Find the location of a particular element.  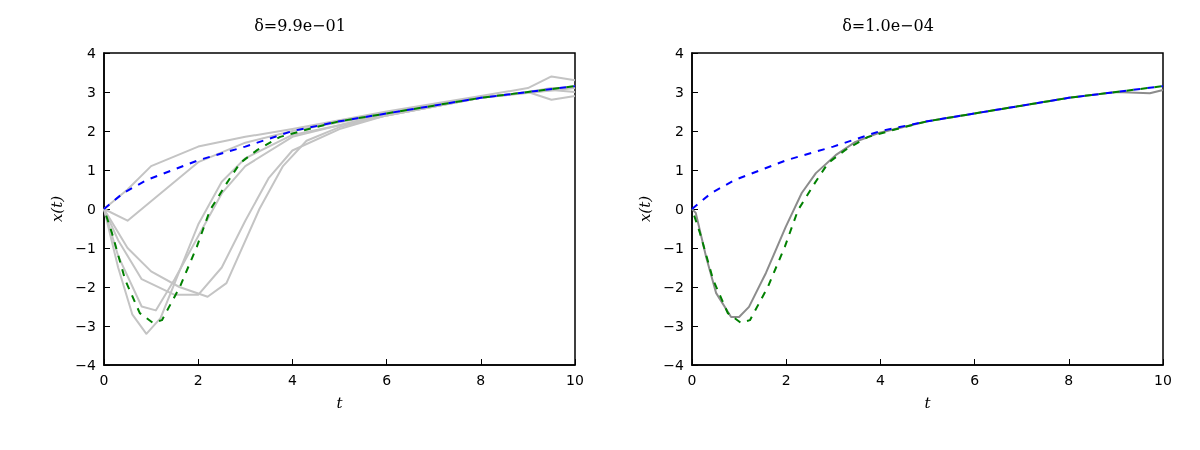

chart-title: δ=1.0e−04 is located at coordinates (888, 25).